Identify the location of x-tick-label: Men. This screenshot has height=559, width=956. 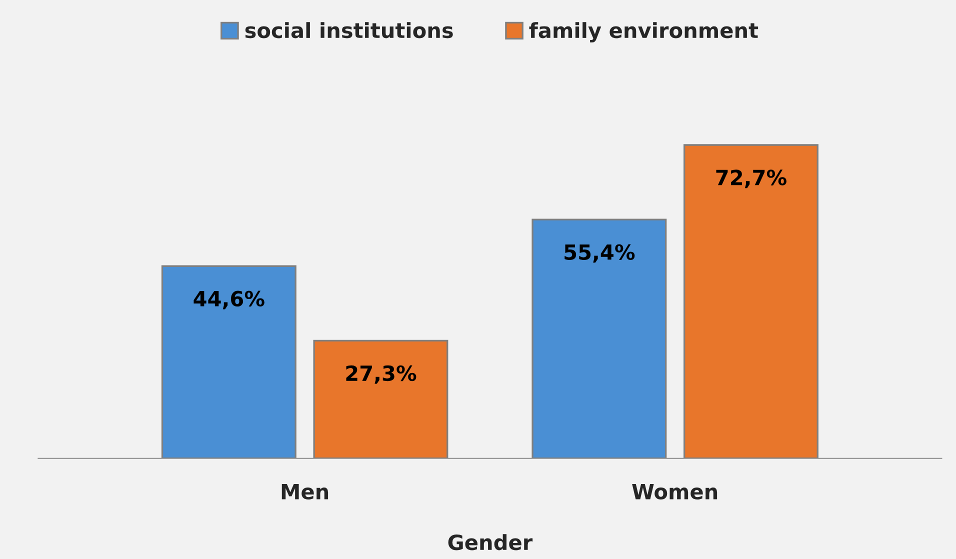
(305, 492).